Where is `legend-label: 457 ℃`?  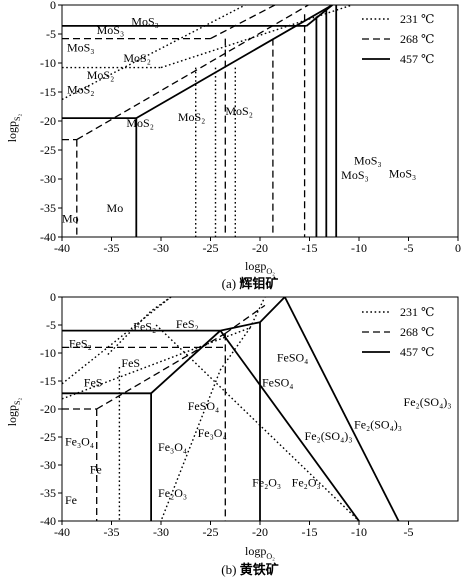
legend-label: 457 ℃ is located at coordinates (417, 352).